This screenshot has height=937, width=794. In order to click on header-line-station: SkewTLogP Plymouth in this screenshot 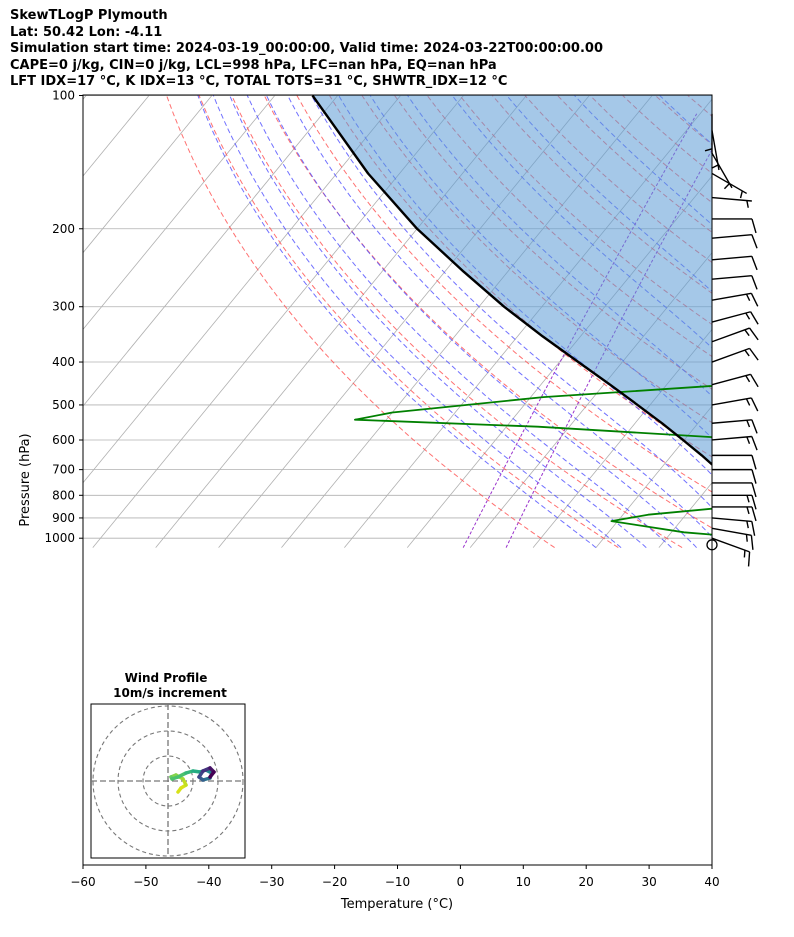, I will do `click(89, 15)`.